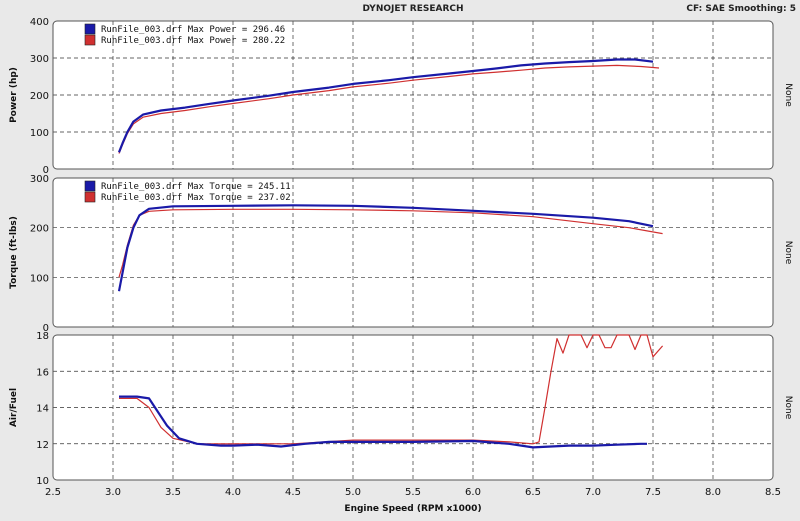  I want to click on x-tick-label: 2.5, so click(53, 492).